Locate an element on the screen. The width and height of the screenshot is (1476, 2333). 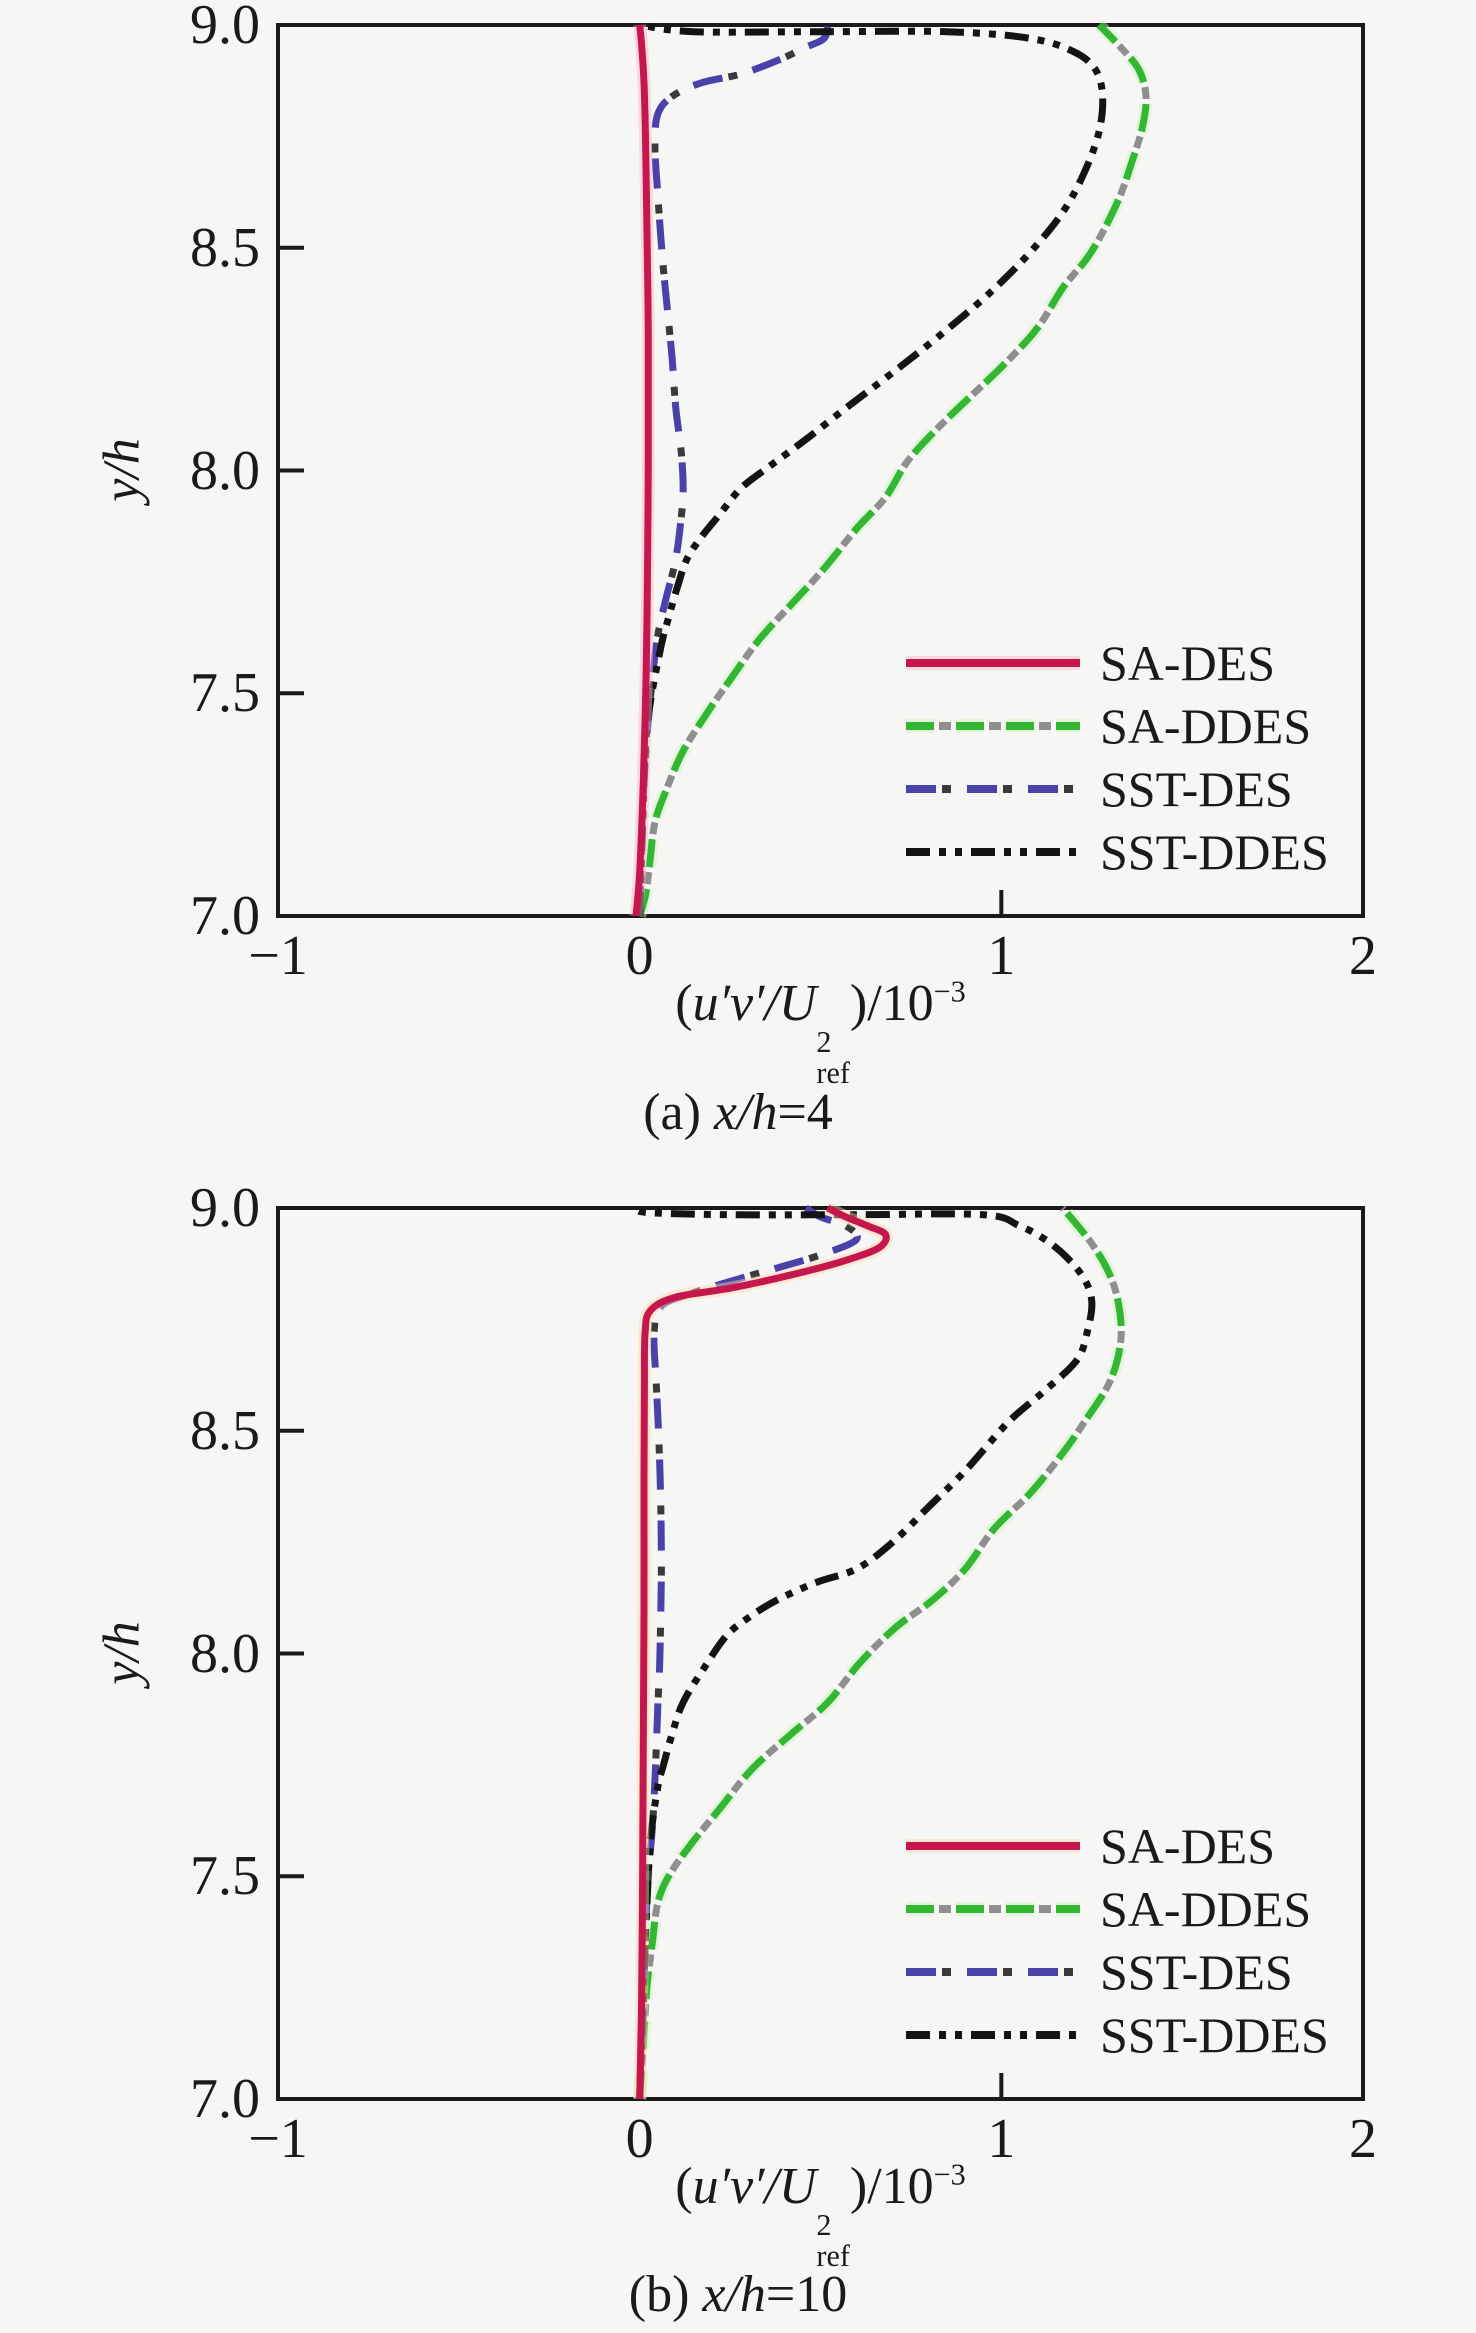
y-axis-label-text-a: y/h is located at coordinates (122, 470).